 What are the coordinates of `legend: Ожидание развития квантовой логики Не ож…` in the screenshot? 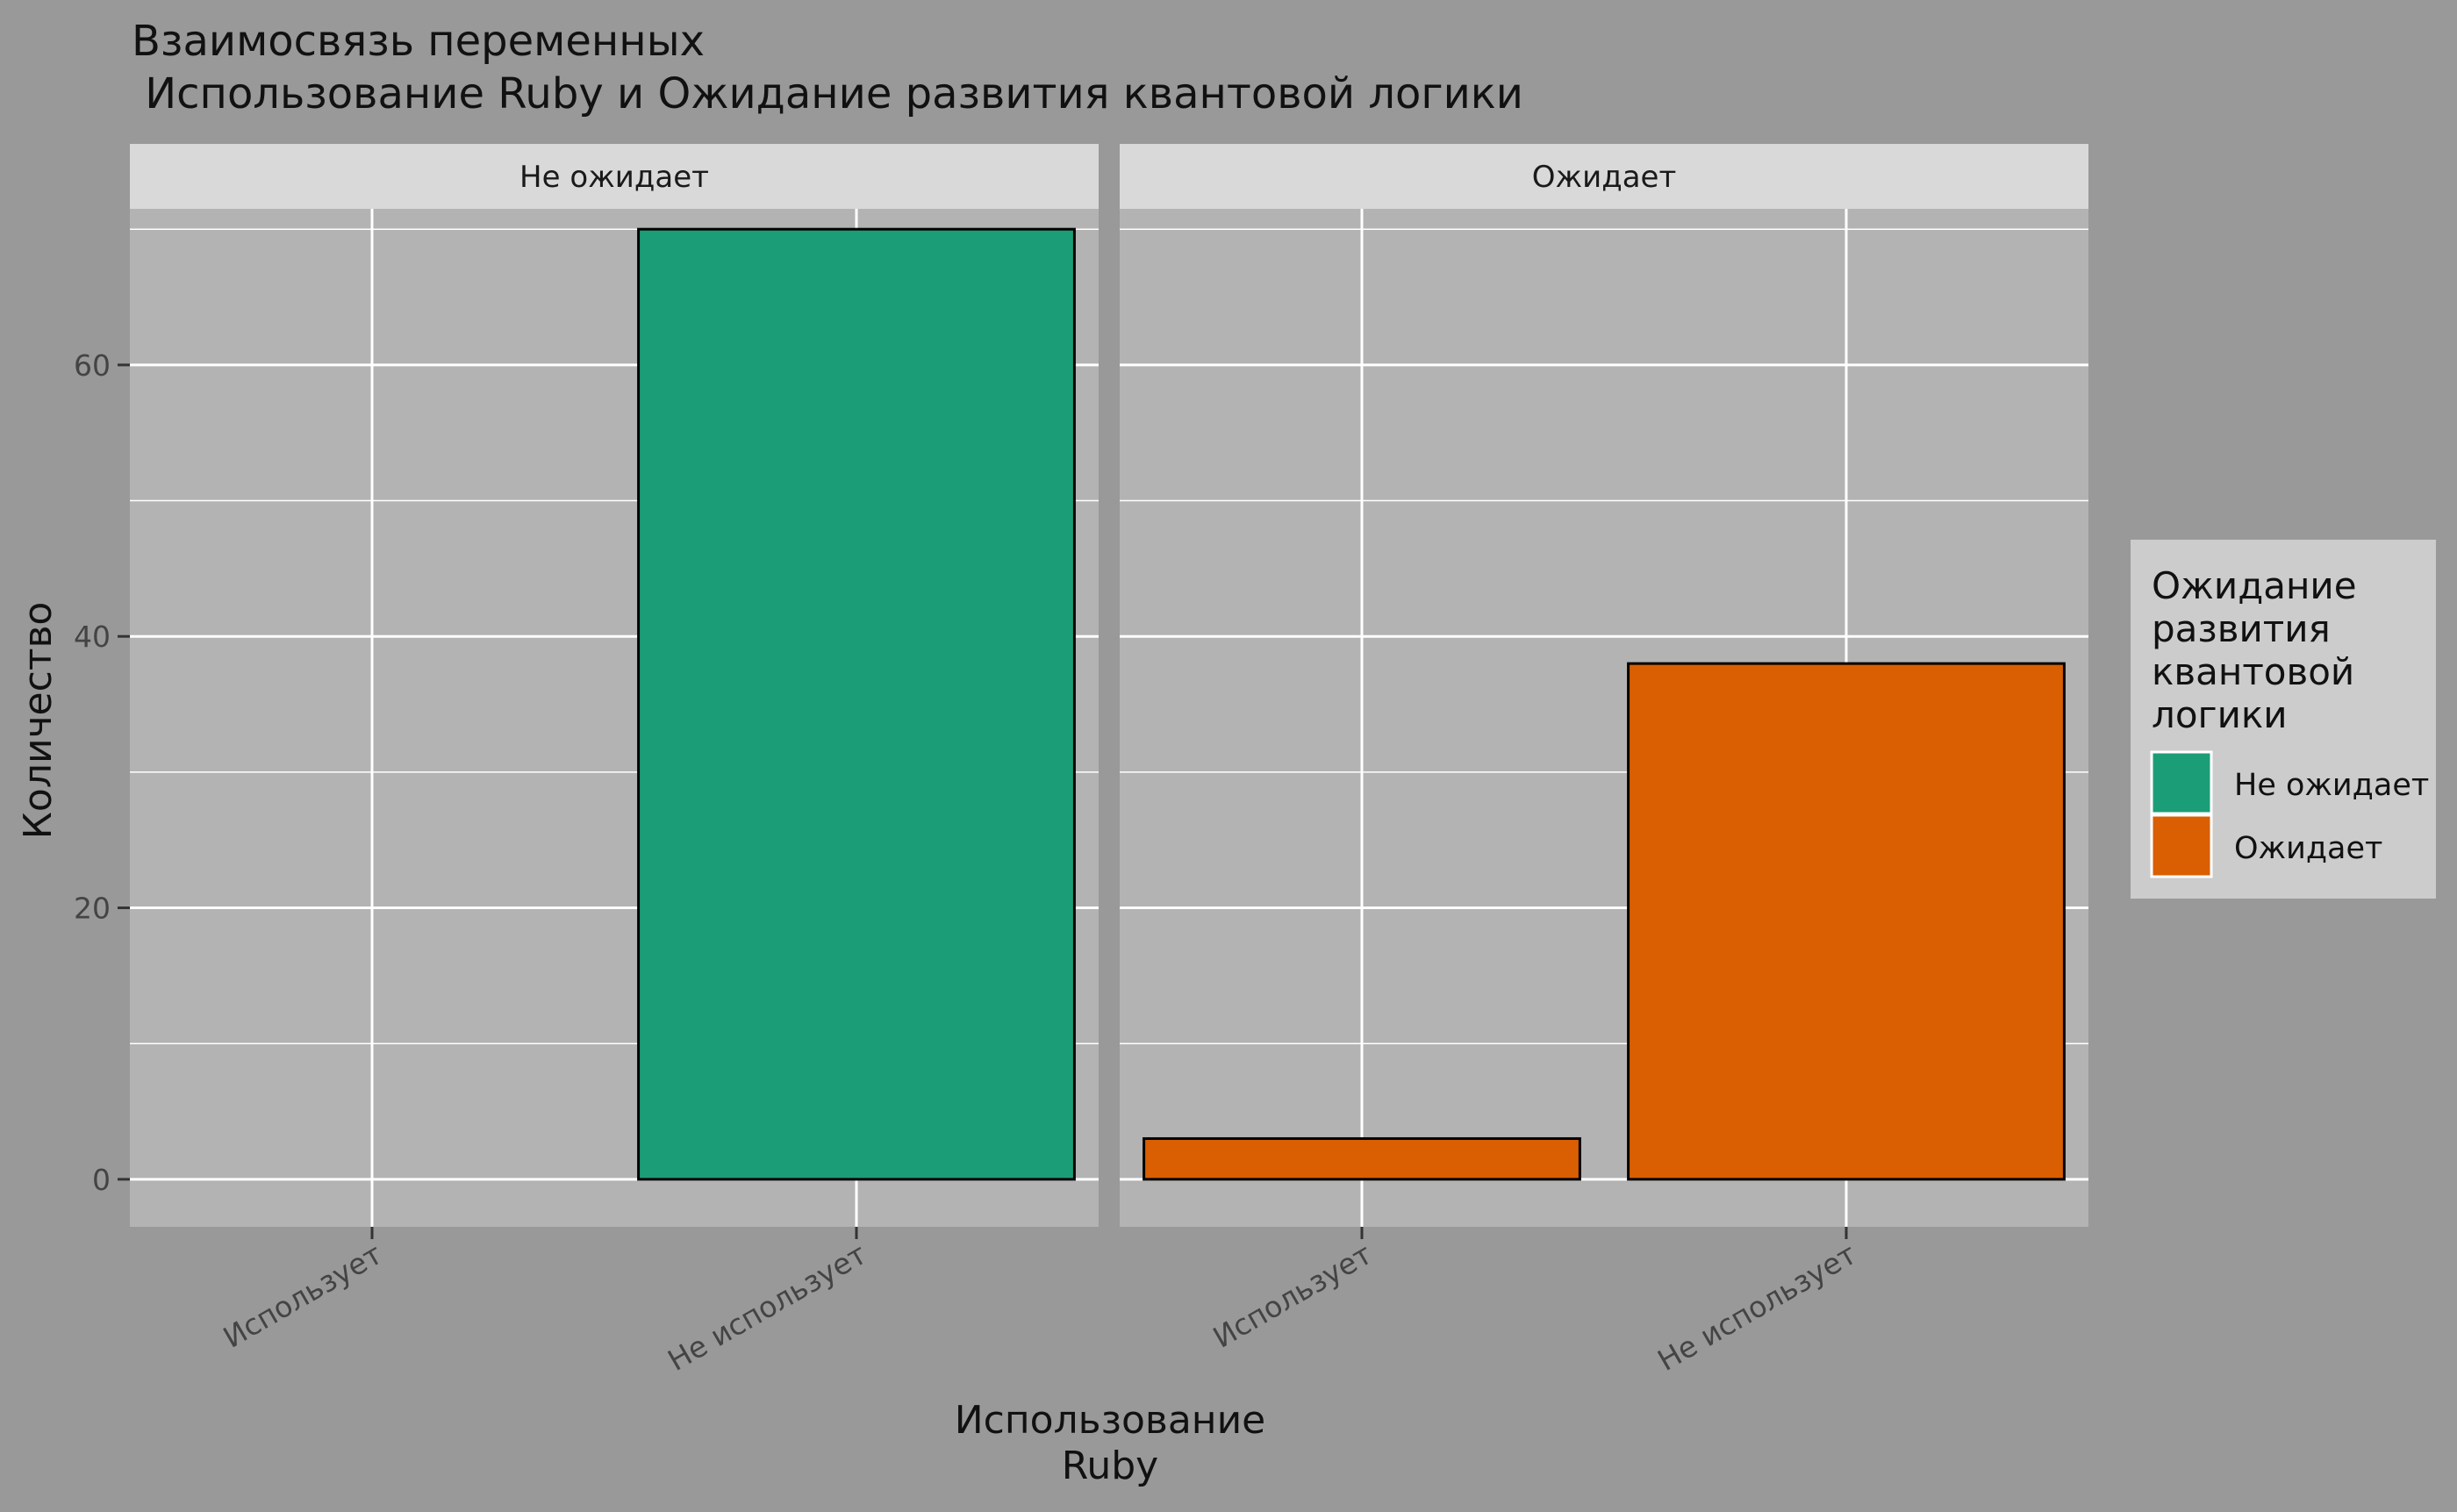 It's located at (2283, 720).